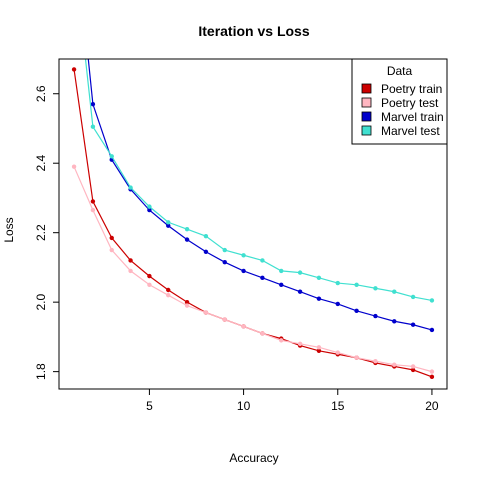 Image resolution: width=480 pixels, height=480 pixels. Describe the element at coordinates (41, 371) in the screenshot. I see `y-tick-label: 1.8` at that location.